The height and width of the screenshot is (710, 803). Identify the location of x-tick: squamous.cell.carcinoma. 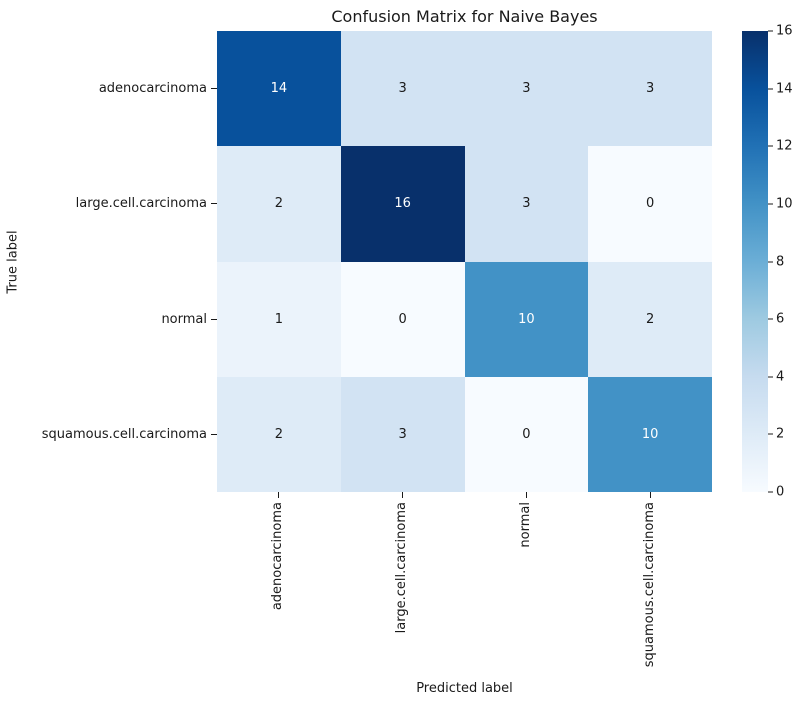
(649, 580).